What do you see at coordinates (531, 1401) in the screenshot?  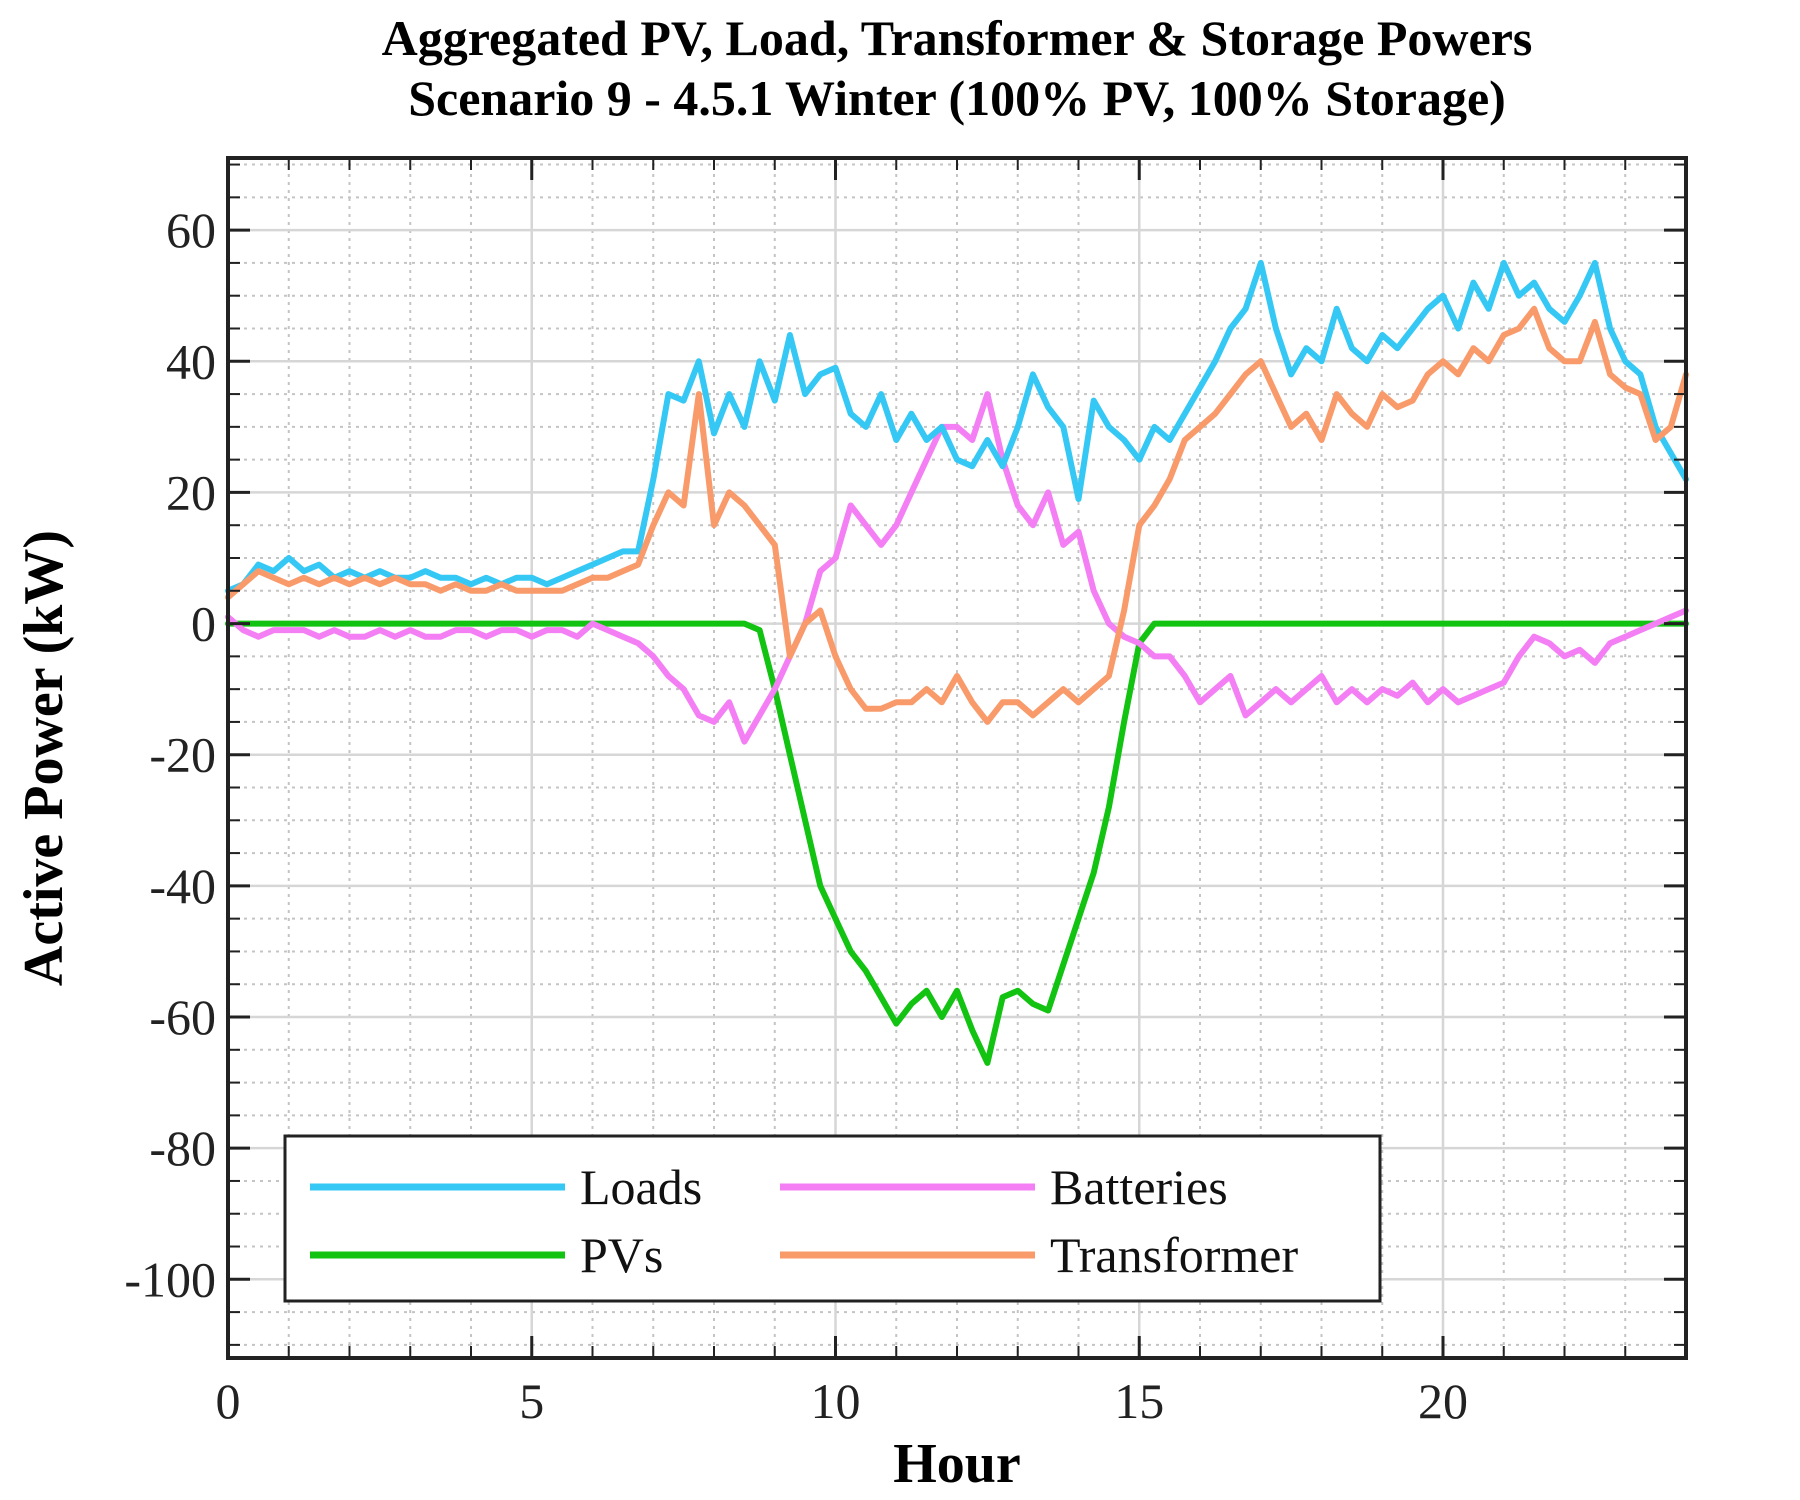 I see `x-tick-label: 5` at bounding box center [531, 1401].